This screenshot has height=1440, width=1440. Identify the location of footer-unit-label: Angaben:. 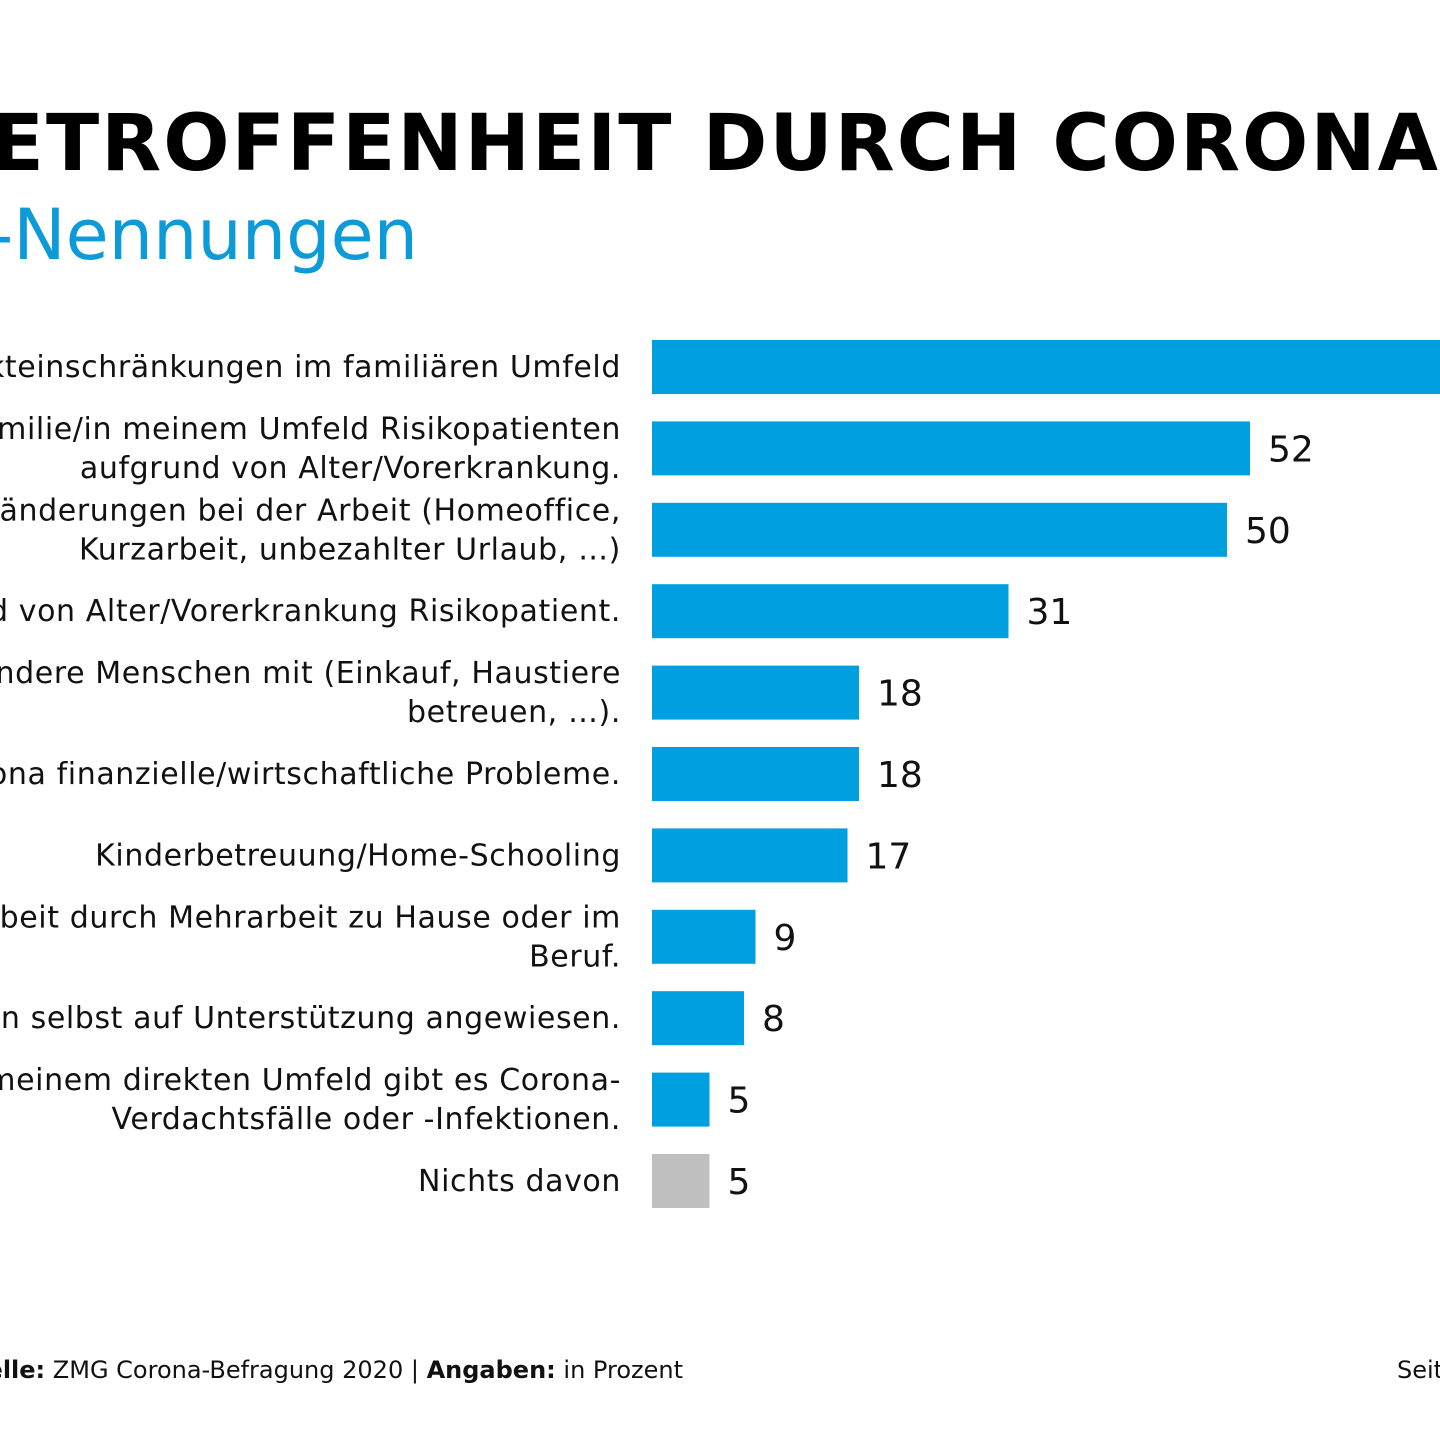
(491, 1370).